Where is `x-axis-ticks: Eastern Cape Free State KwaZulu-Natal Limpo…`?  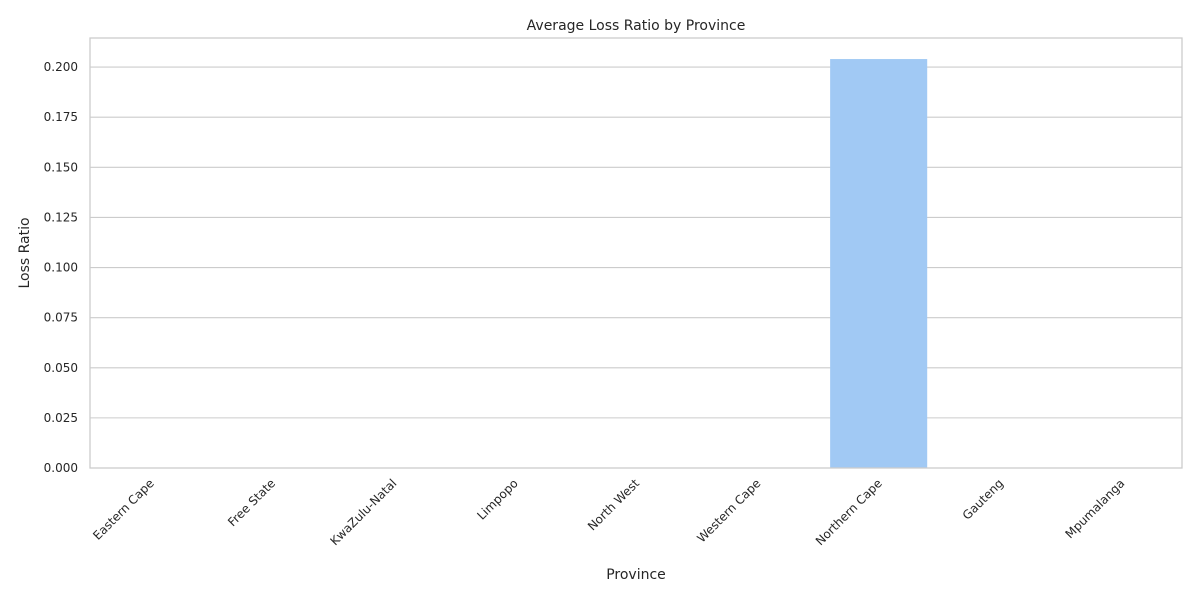
x-axis-ticks: Eastern Cape Free State KwaZulu-Natal Limpo… is located at coordinates (608, 512).